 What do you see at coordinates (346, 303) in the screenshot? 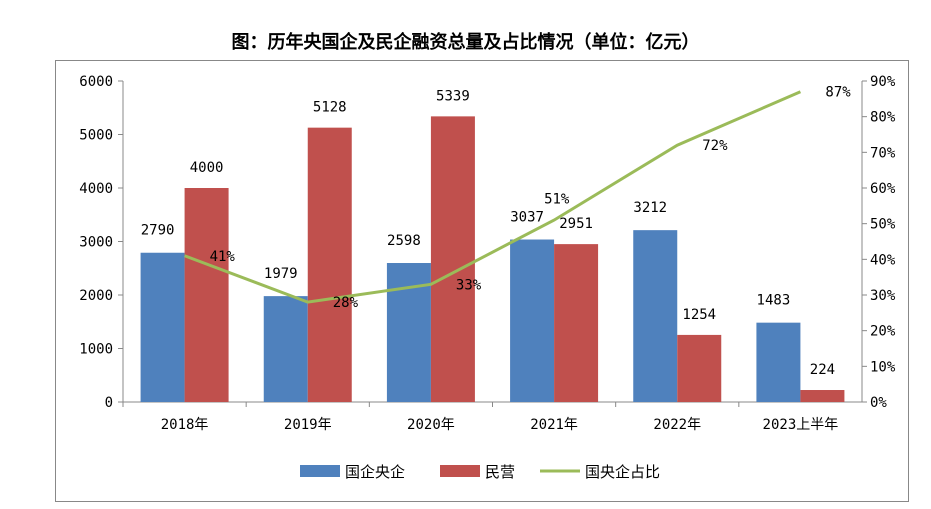
I see `line-data-label: 28%` at bounding box center [346, 303].